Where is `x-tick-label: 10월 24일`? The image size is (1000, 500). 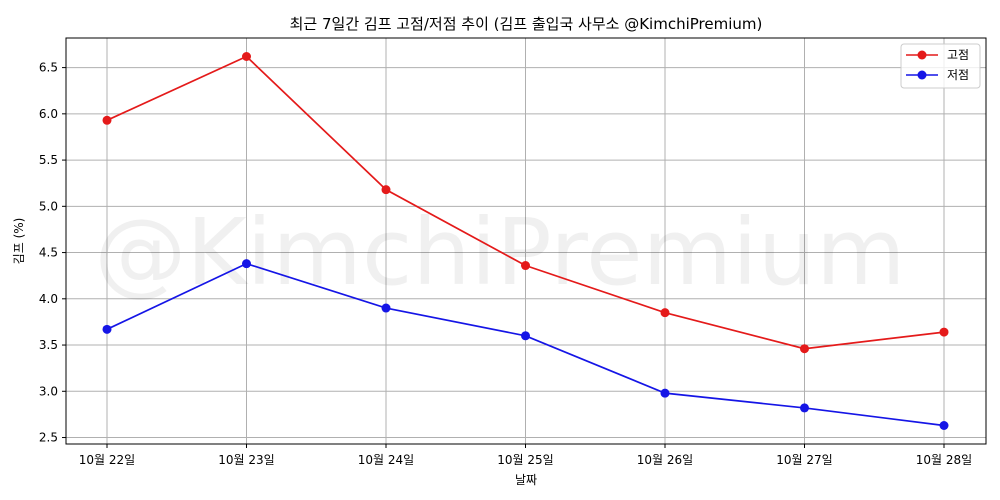
x-tick-label: 10월 24일 is located at coordinates (386, 460).